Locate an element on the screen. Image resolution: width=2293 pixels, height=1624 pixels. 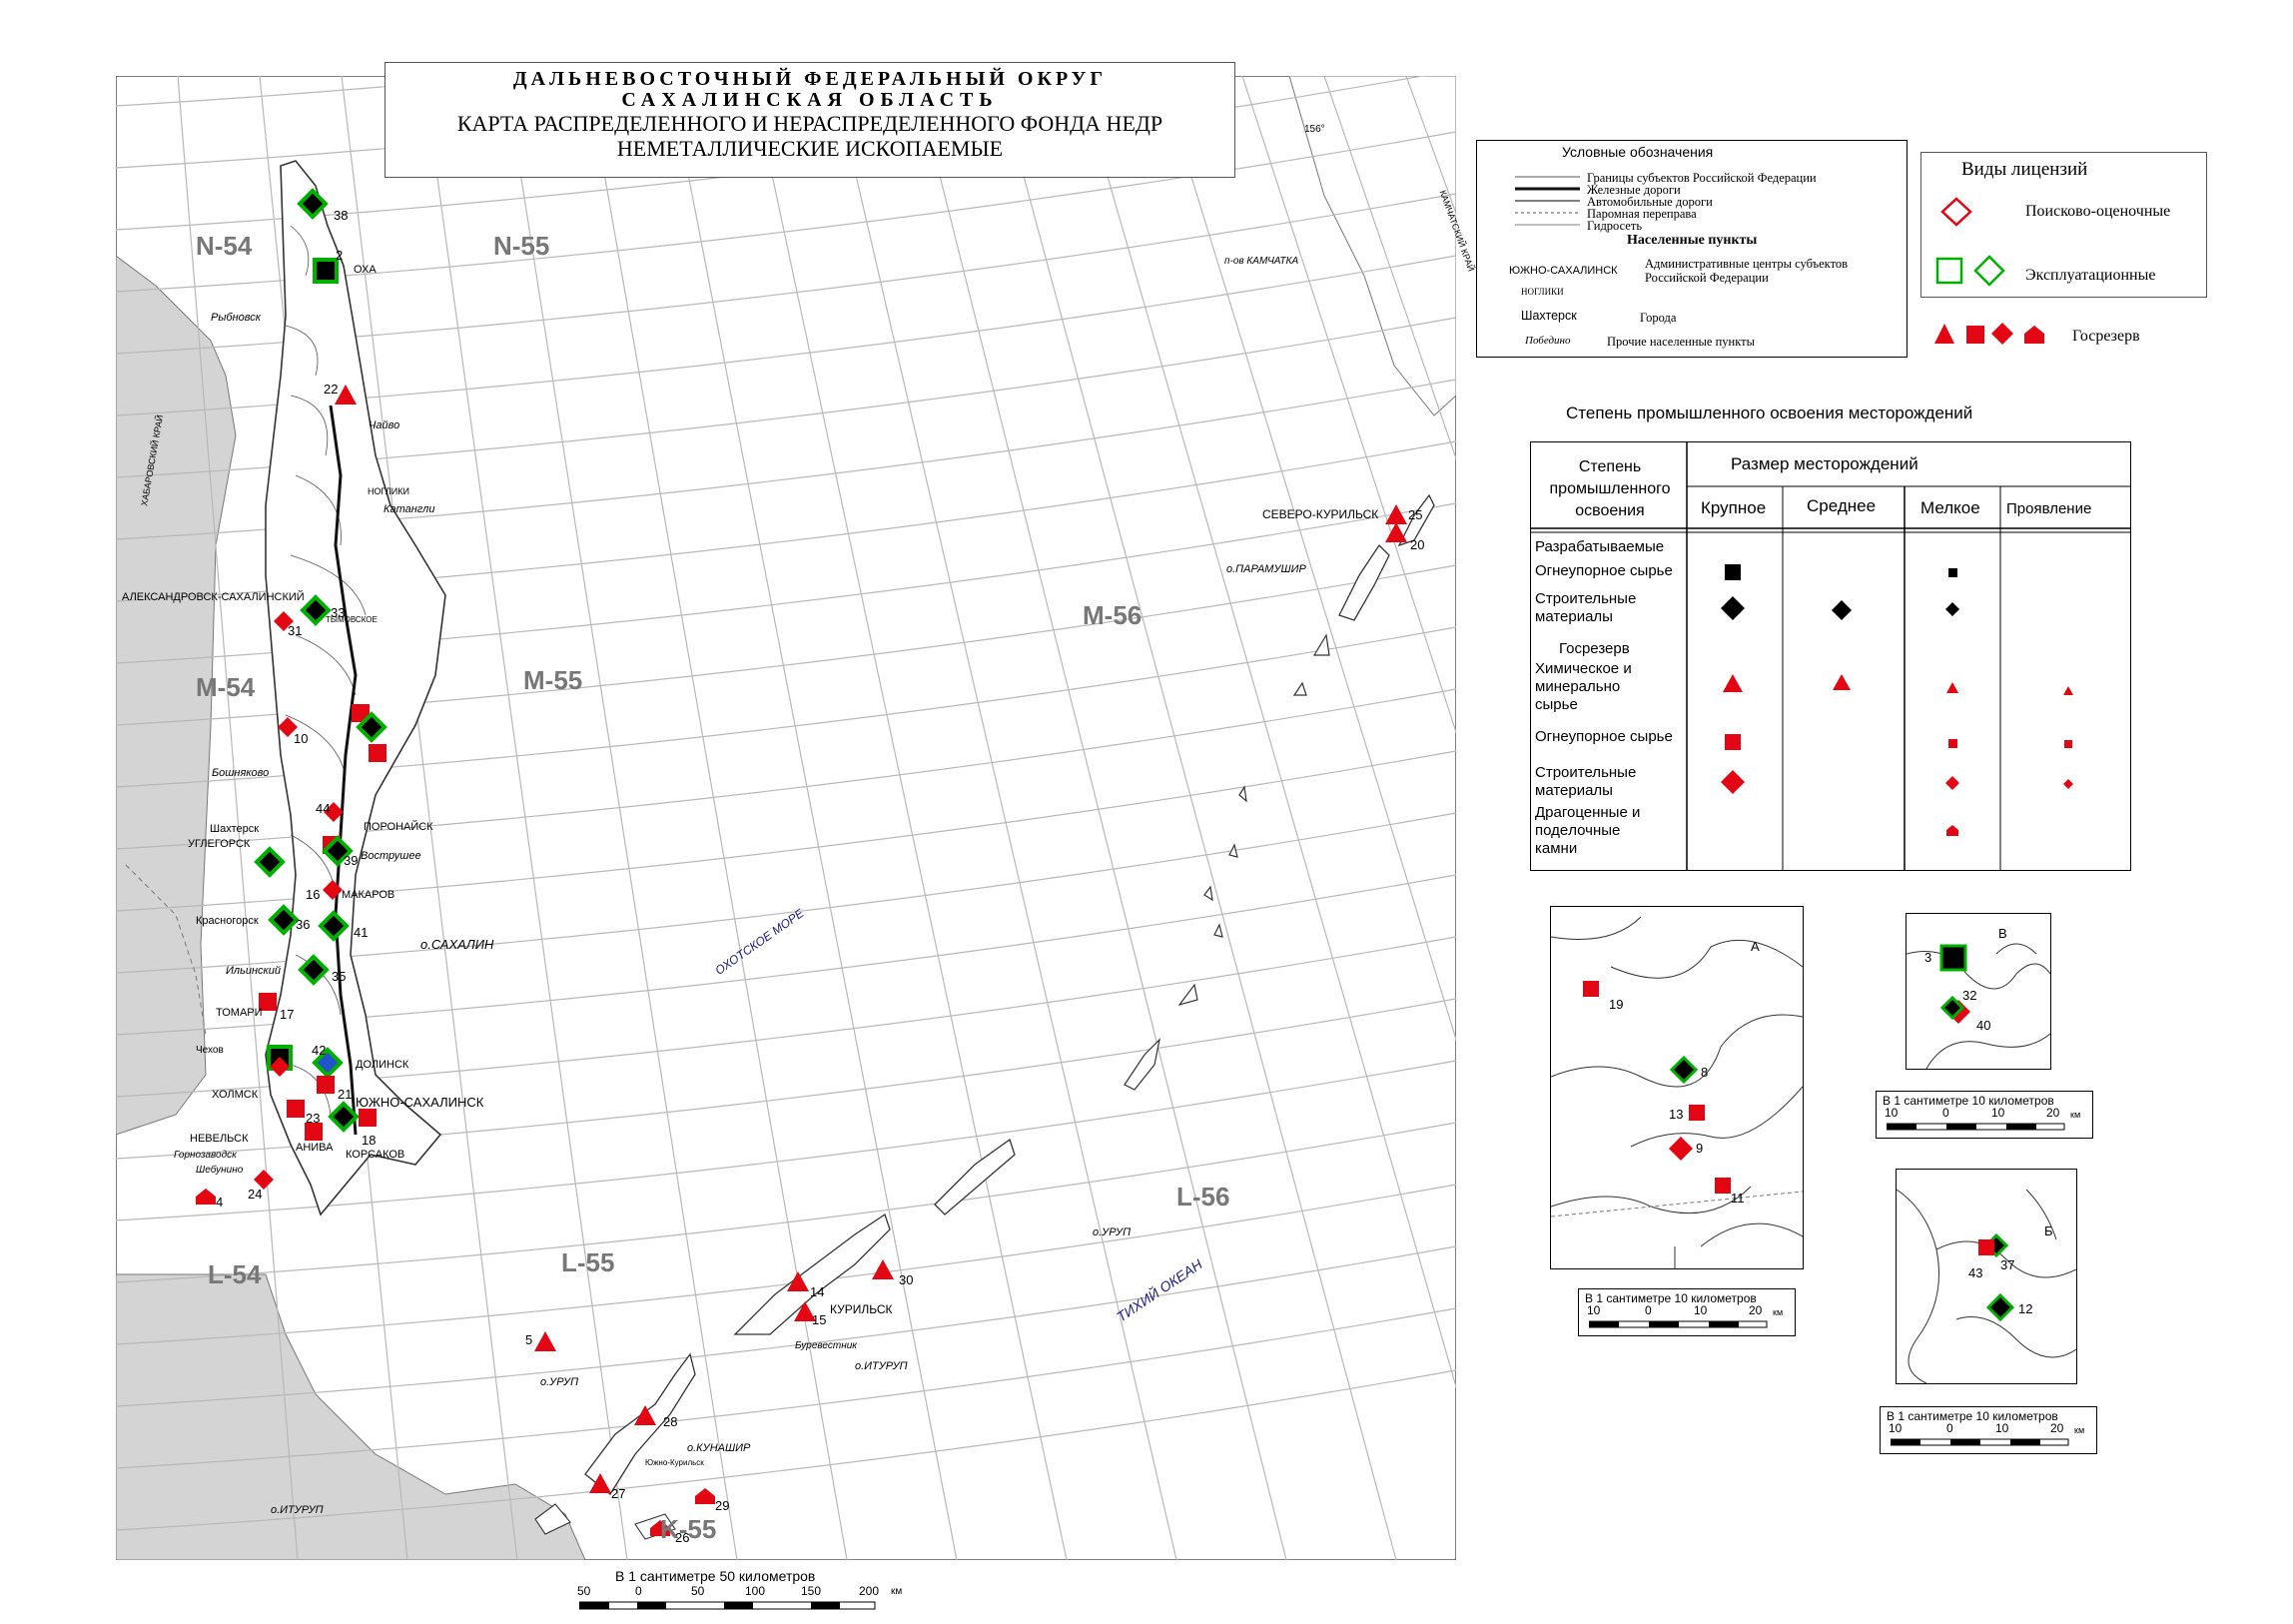
sym-red-diamond-small is located at coordinates (1952, 783).